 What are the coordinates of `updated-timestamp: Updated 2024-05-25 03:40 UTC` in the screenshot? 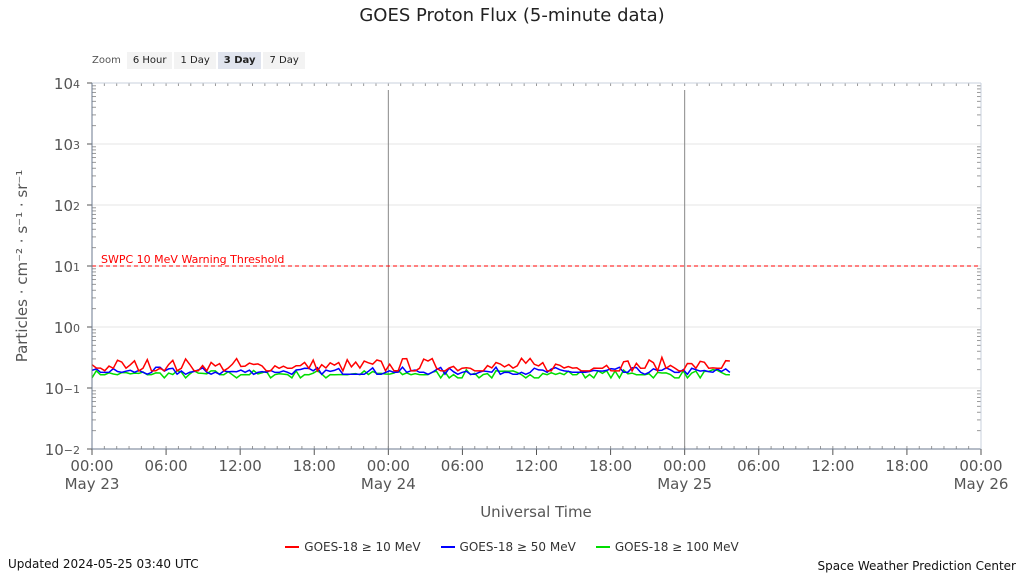 It's located at (103, 564).